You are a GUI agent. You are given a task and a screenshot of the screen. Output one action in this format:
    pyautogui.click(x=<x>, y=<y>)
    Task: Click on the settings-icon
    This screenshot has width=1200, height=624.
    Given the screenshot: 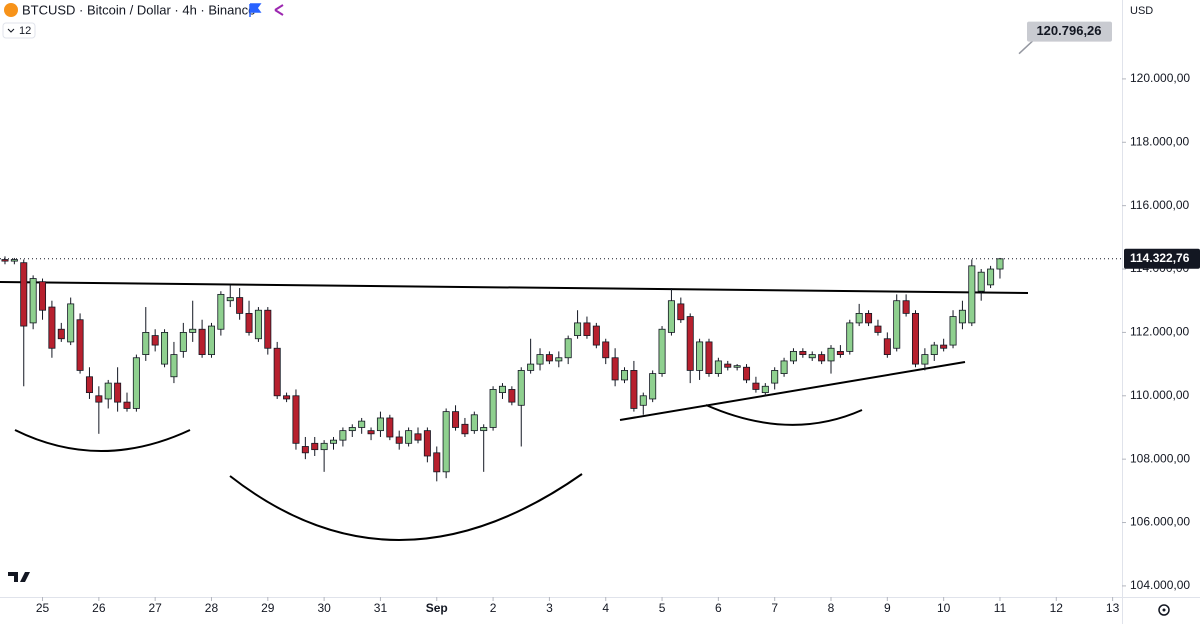 What is the action you would take?
    pyautogui.click(x=1164, y=610)
    